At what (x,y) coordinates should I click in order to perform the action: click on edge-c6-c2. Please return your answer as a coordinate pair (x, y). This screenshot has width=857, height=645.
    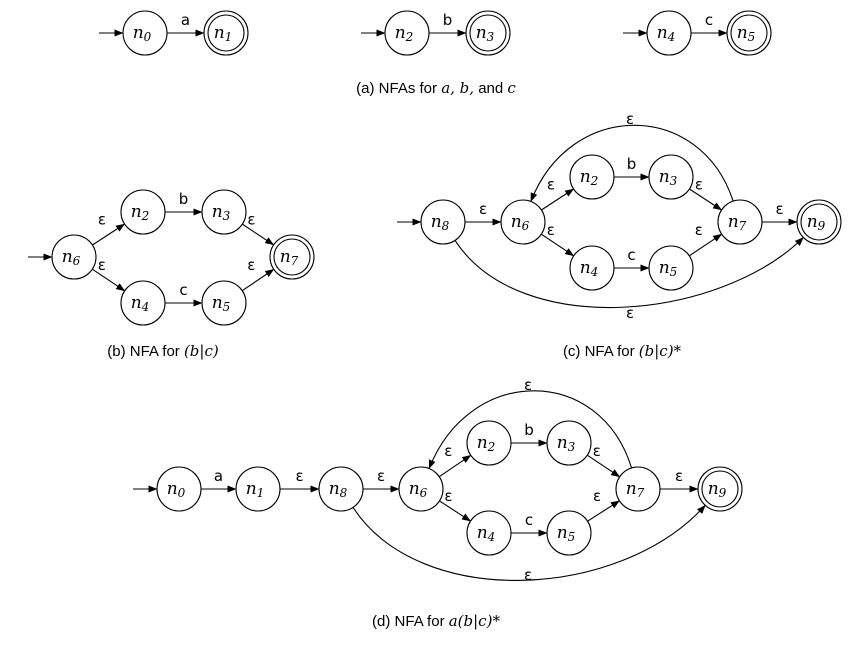
    Looking at the image, I should click on (557, 199).